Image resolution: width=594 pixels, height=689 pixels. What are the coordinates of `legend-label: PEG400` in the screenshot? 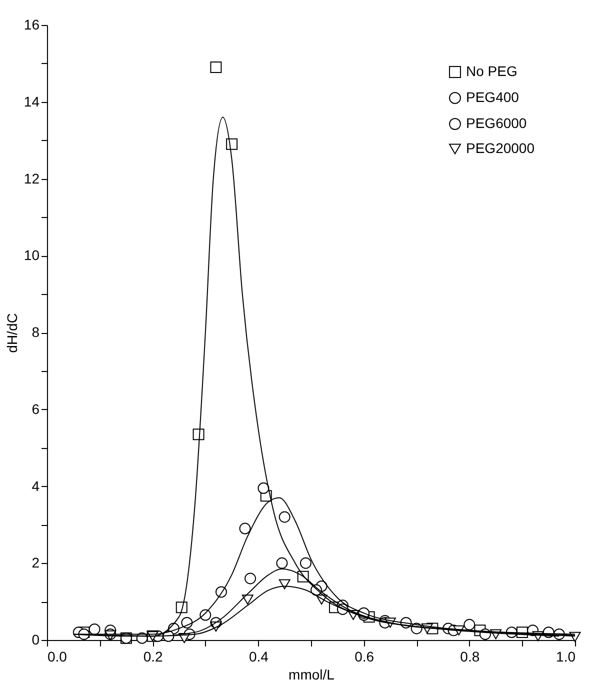 It's located at (493, 97).